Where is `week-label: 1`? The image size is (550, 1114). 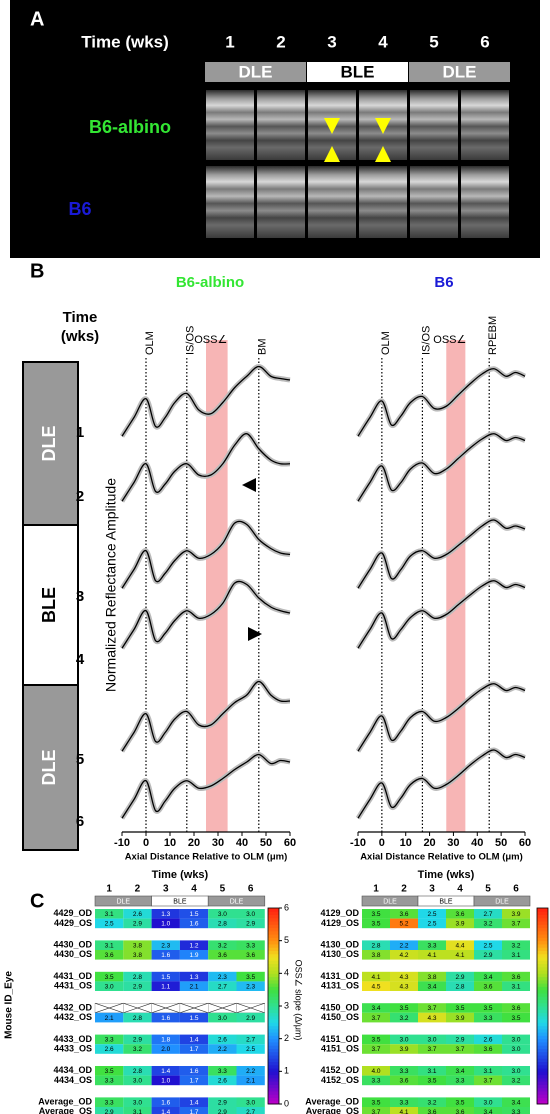
week-label: 1 is located at coordinates (229, 41).